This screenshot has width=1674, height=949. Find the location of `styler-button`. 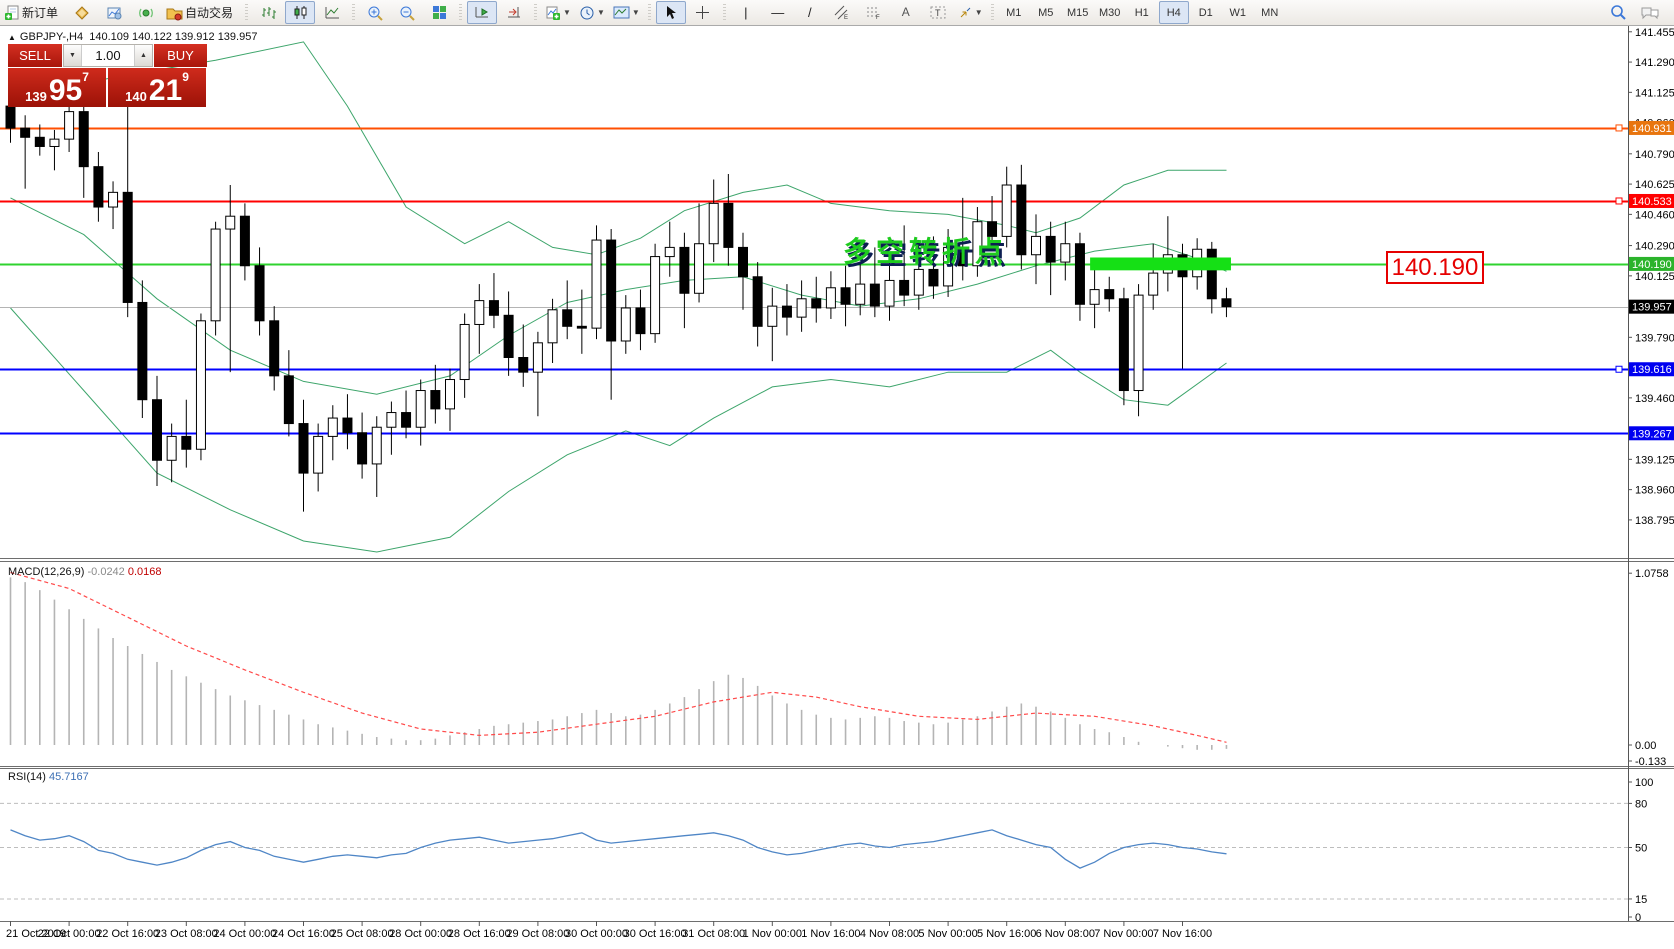

styler-button is located at coordinates (82, 12).